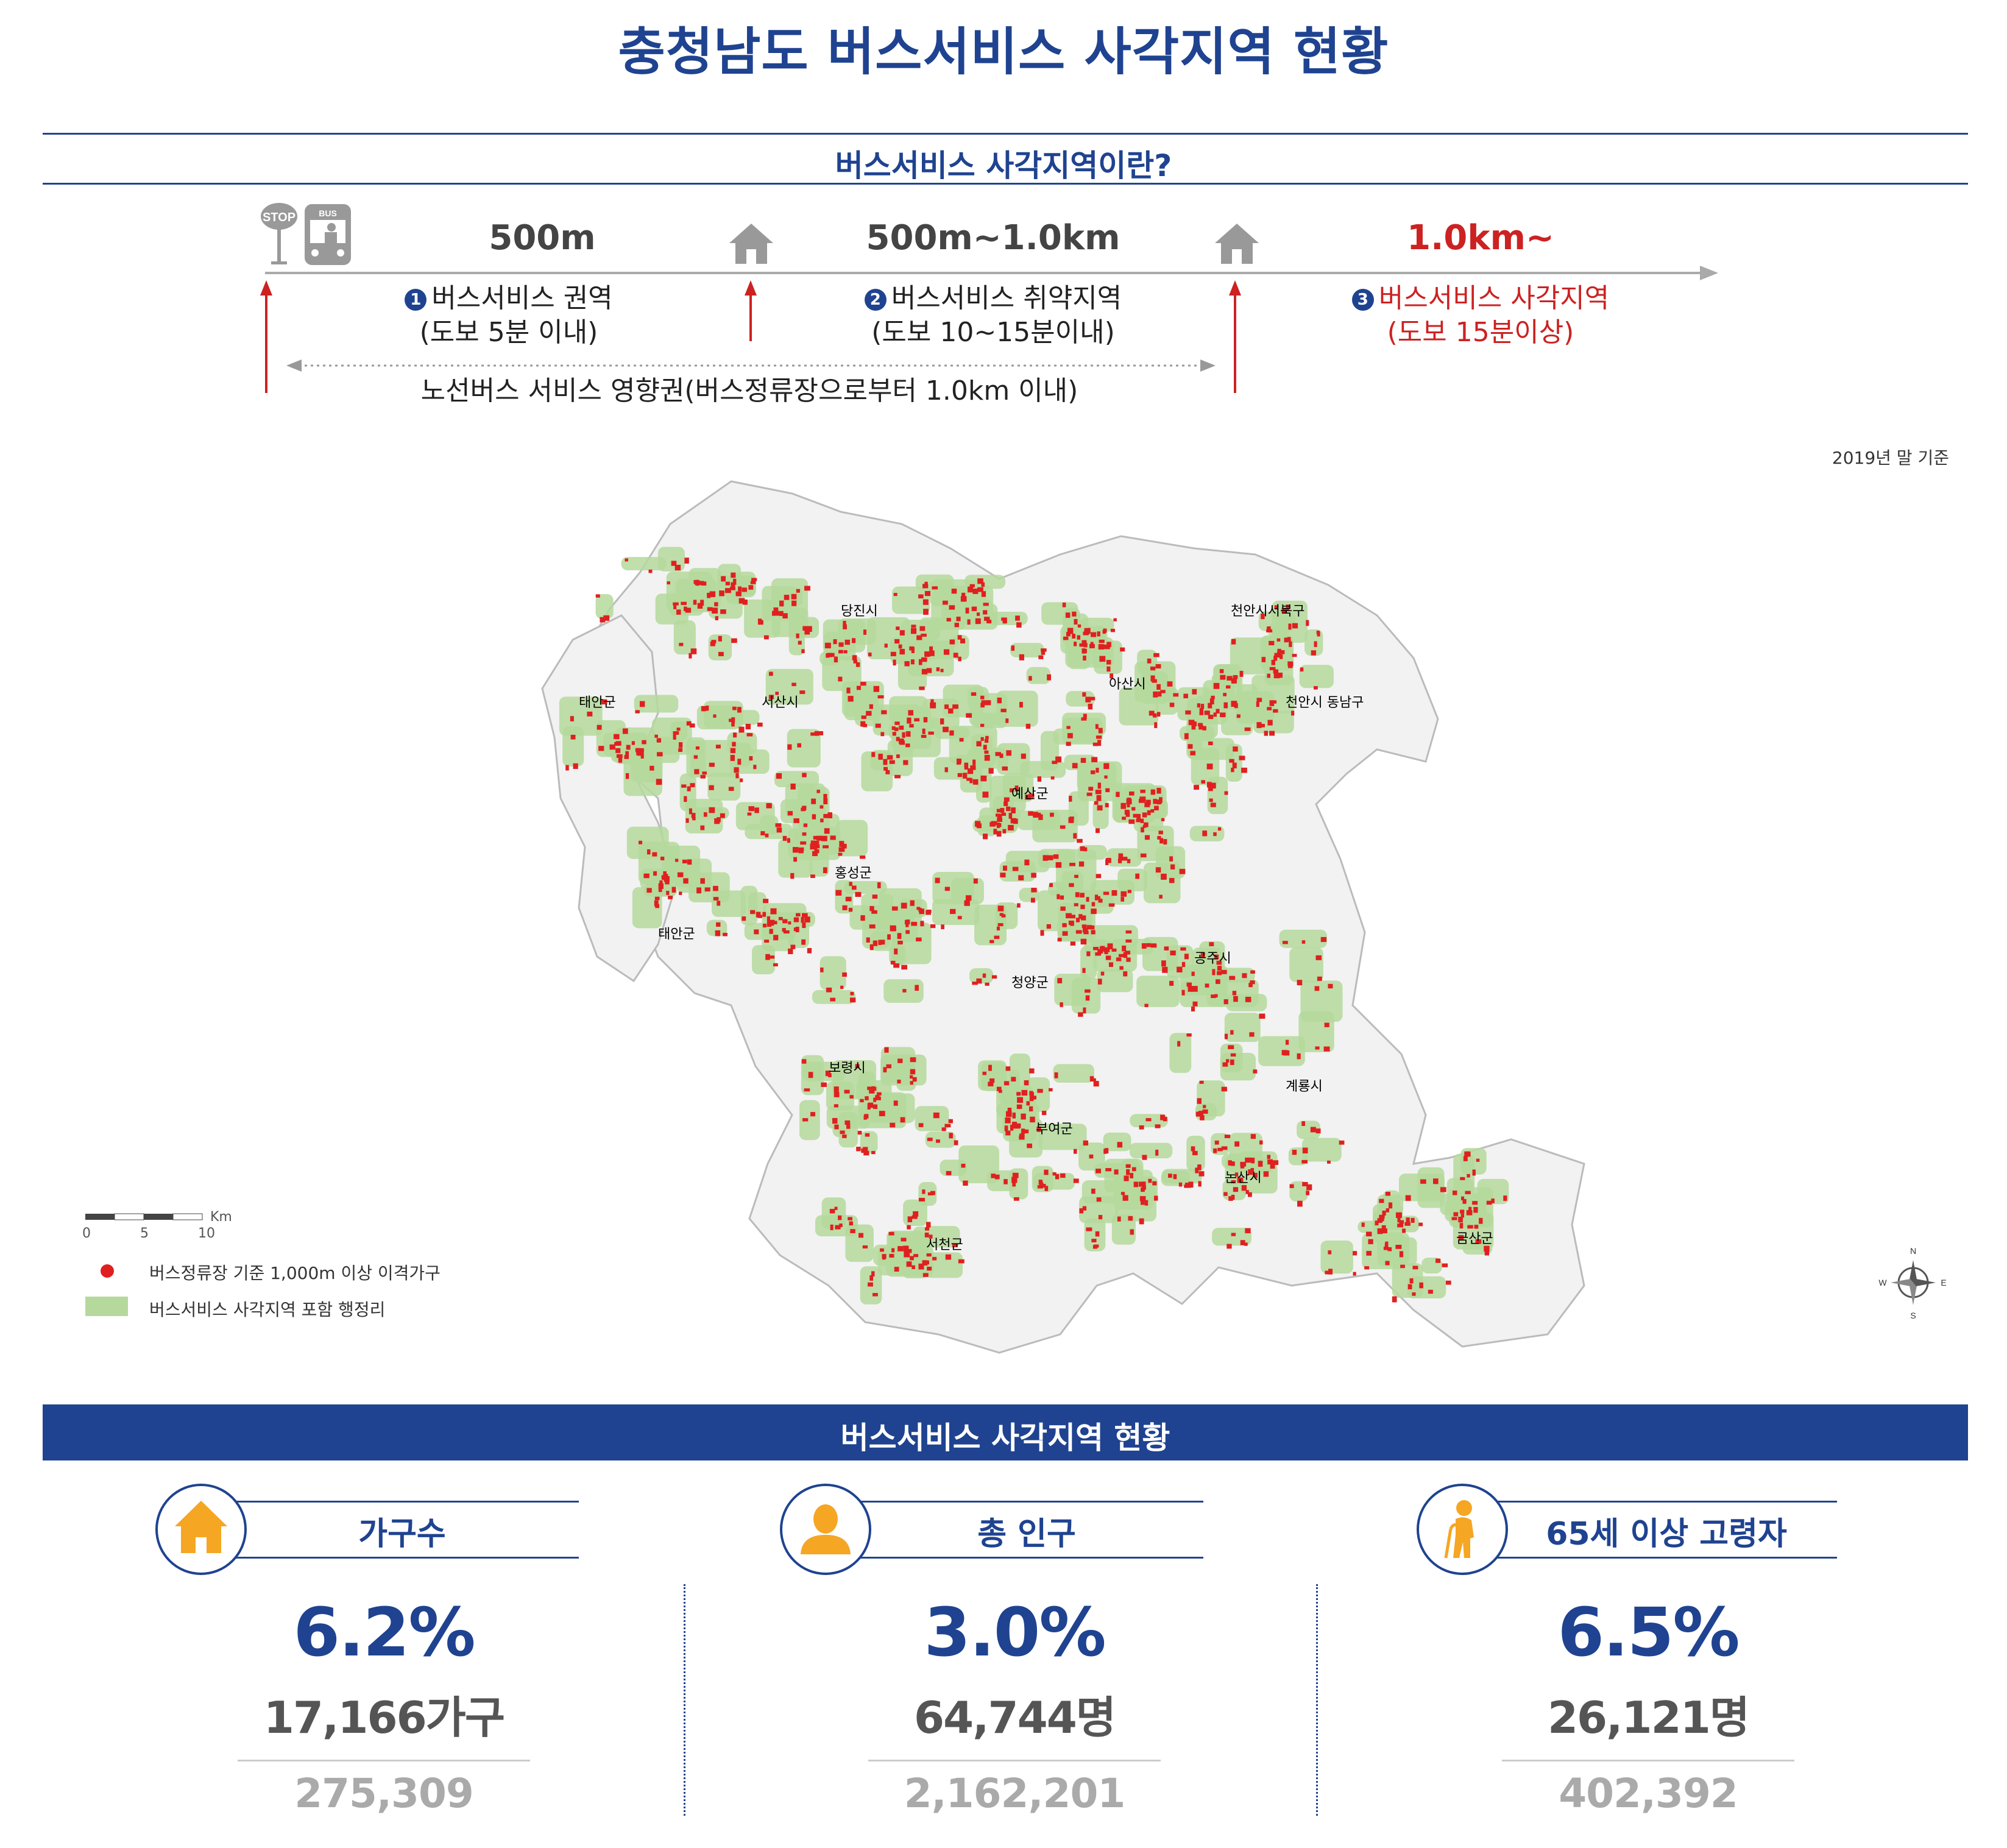 The image size is (2007, 1848). What do you see at coordinates (1648, 1632) in the screenshot?
I see `stat-percent: 6.5%` at bounding box center [1648, 1632].